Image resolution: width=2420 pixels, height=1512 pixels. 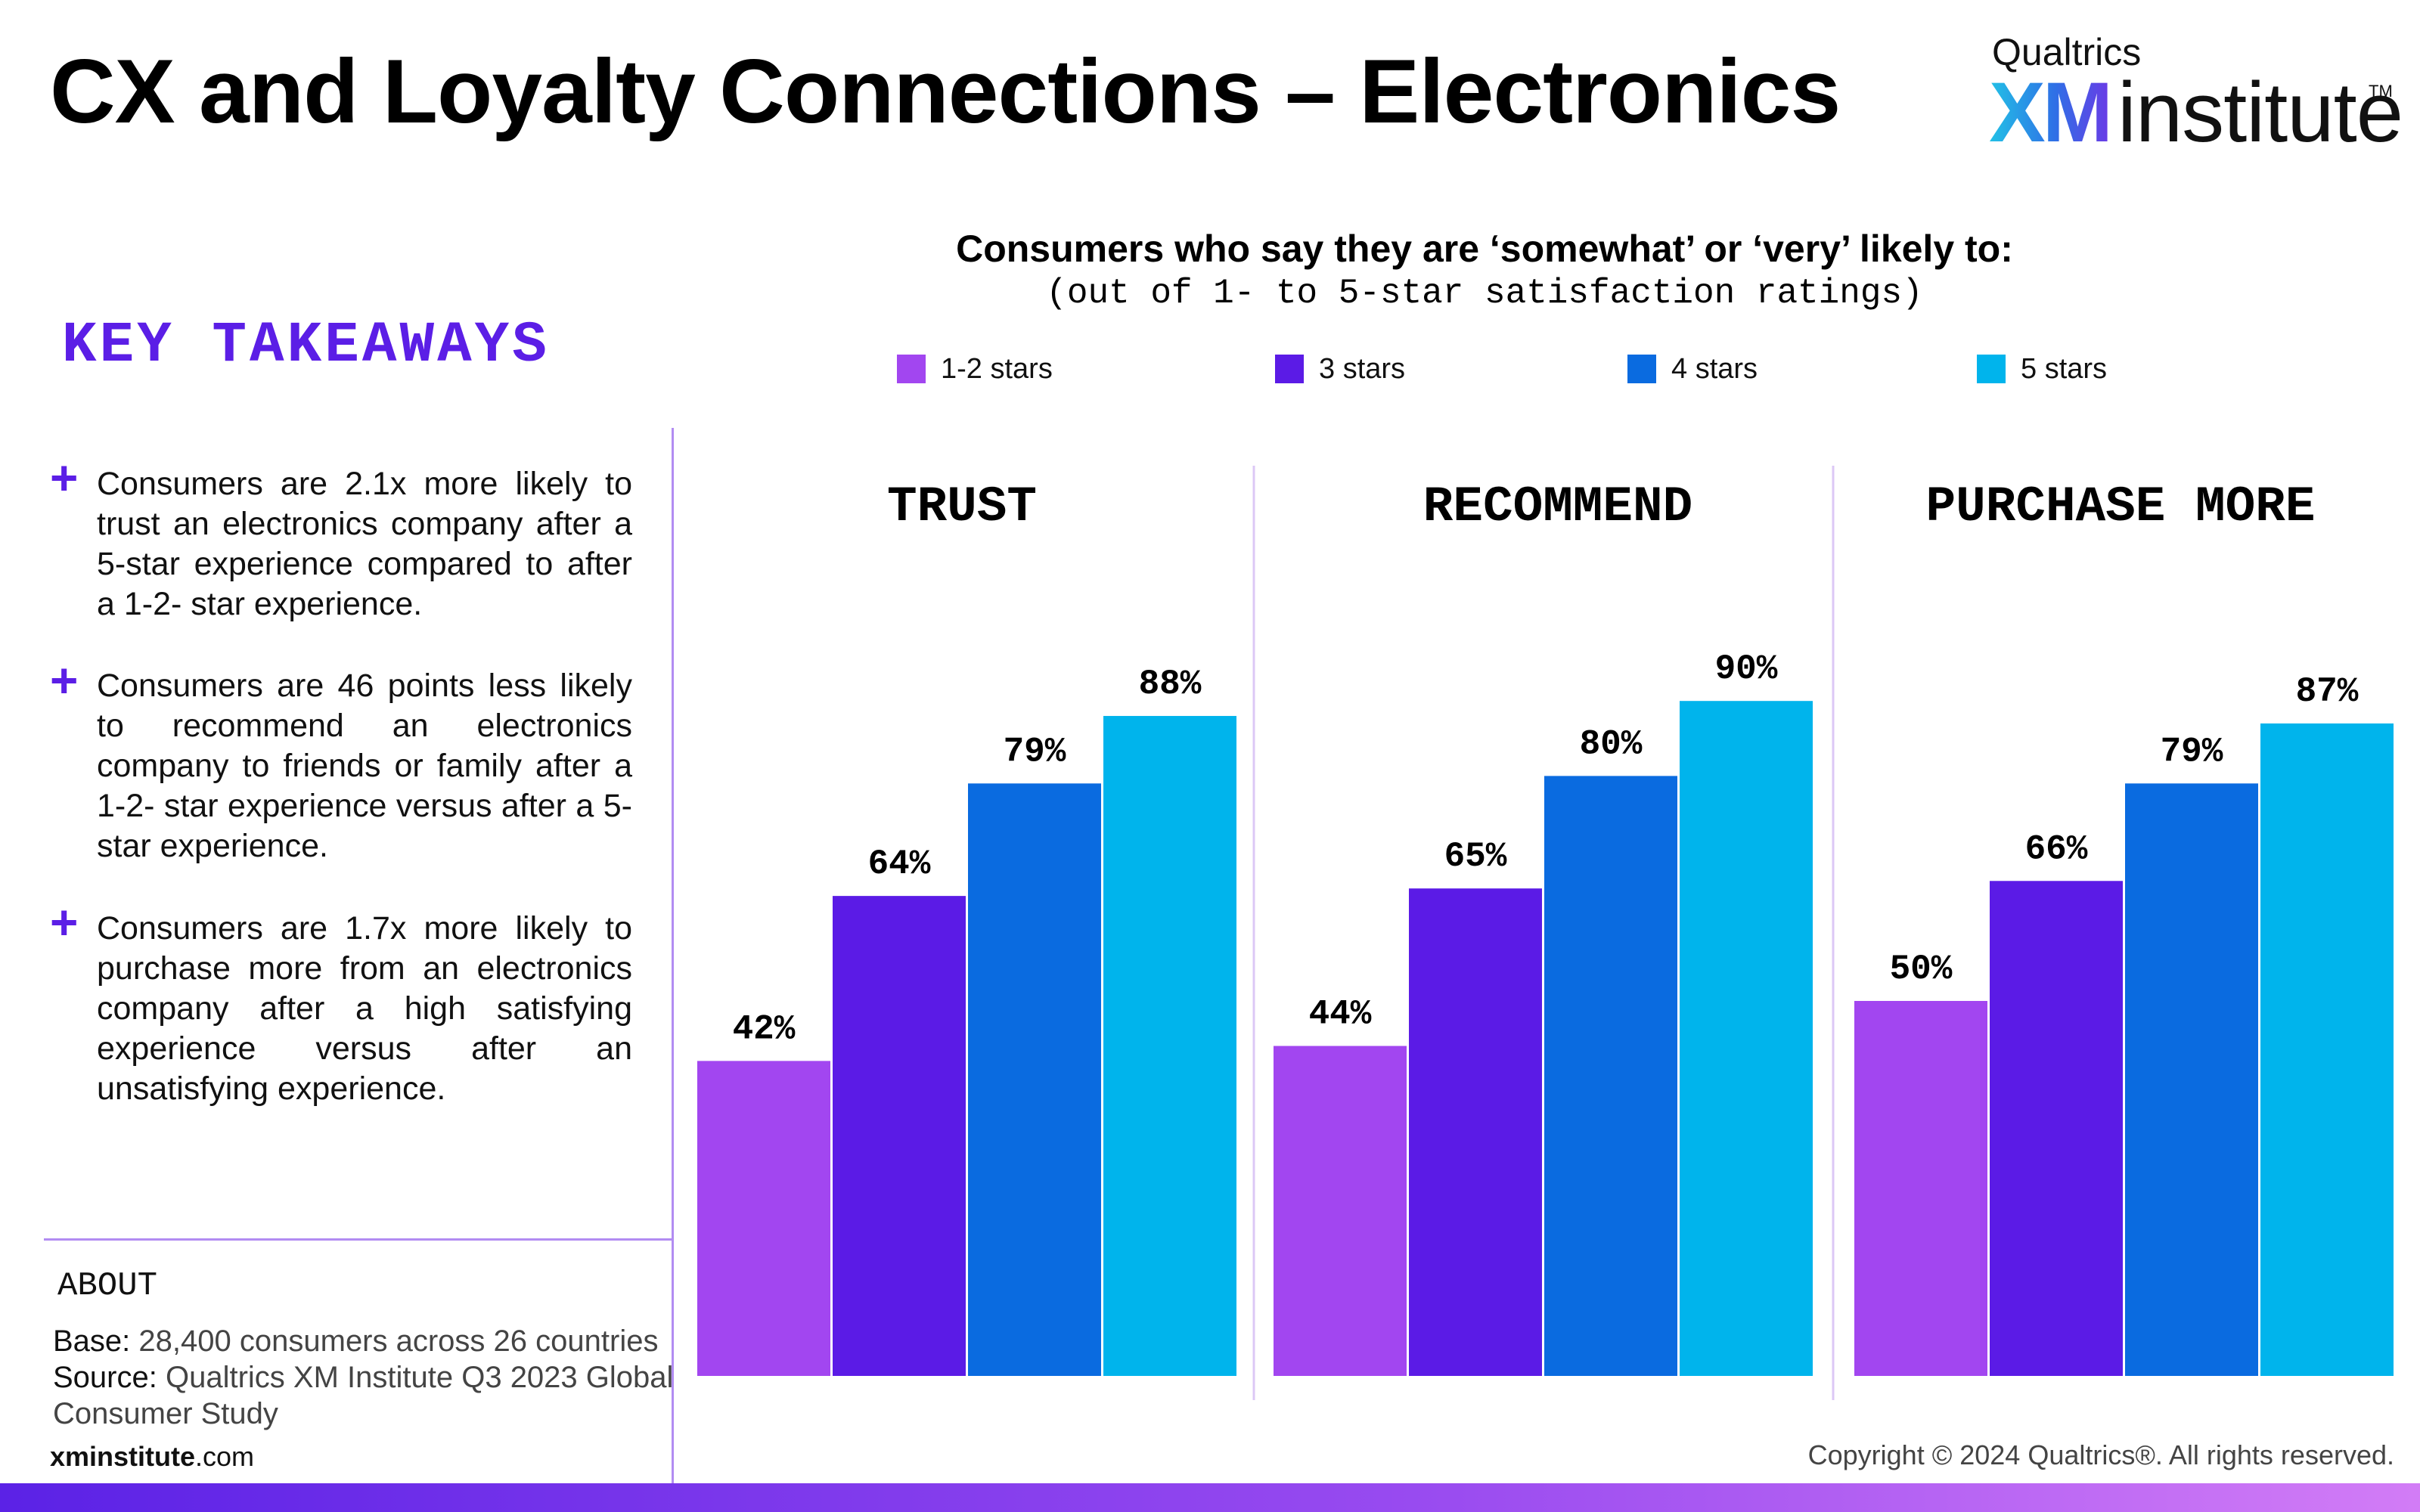 I want to click on legend-label: 4 stars, so click(x=1715, y=368).